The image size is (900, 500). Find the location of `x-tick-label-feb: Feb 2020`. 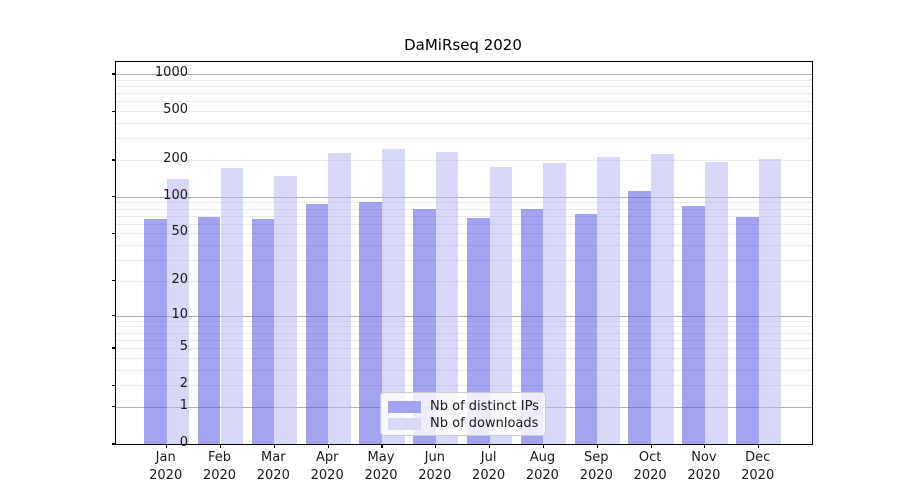

x-tick-label-feb: Feb 2020 is located at coordinates (219, 466).